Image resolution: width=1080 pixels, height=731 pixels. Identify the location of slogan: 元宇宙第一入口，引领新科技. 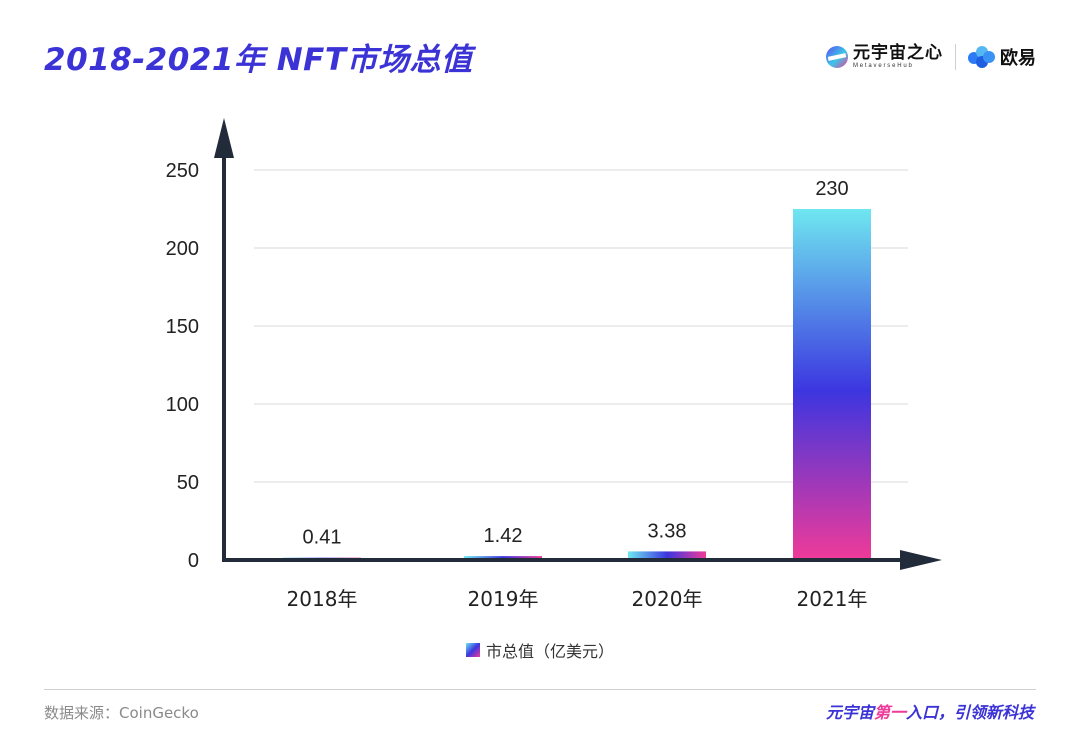
(929, 712).